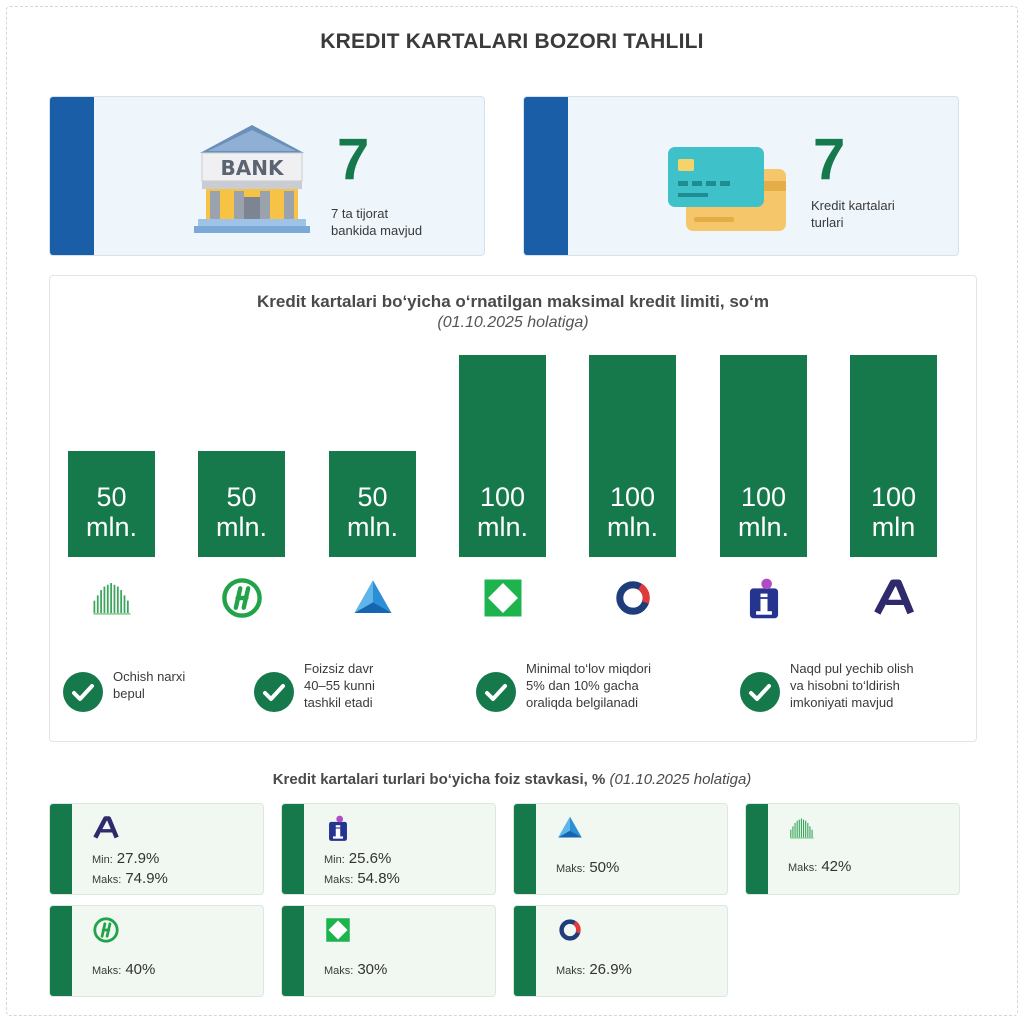 This screenshot has height=1022, width=1024. I want to click on feature-text-line: 40–55 kunni, so click(339, 685).